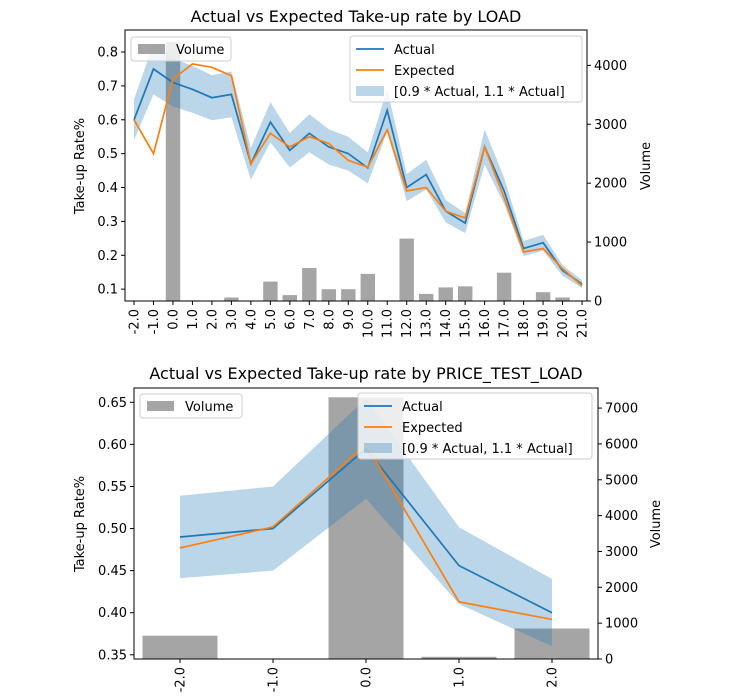 The height and width of the screenshot is (696, 748). Describe the element at coordinates (112, 403) in the screenshot. I see `y-tick-label-6: 0.65` at that location.